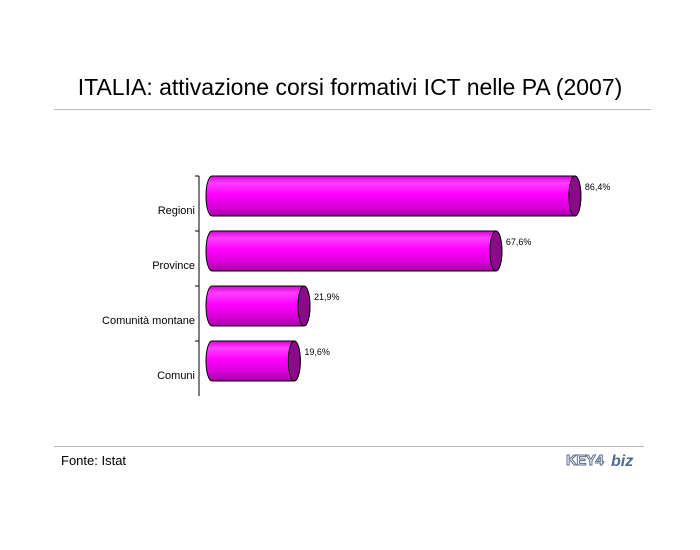 The image size is (700, 550). What do you see at coordinates (622, 461) in the screenshot?
I see `logo-text-biz: biz` at bounding box center [622, 461].